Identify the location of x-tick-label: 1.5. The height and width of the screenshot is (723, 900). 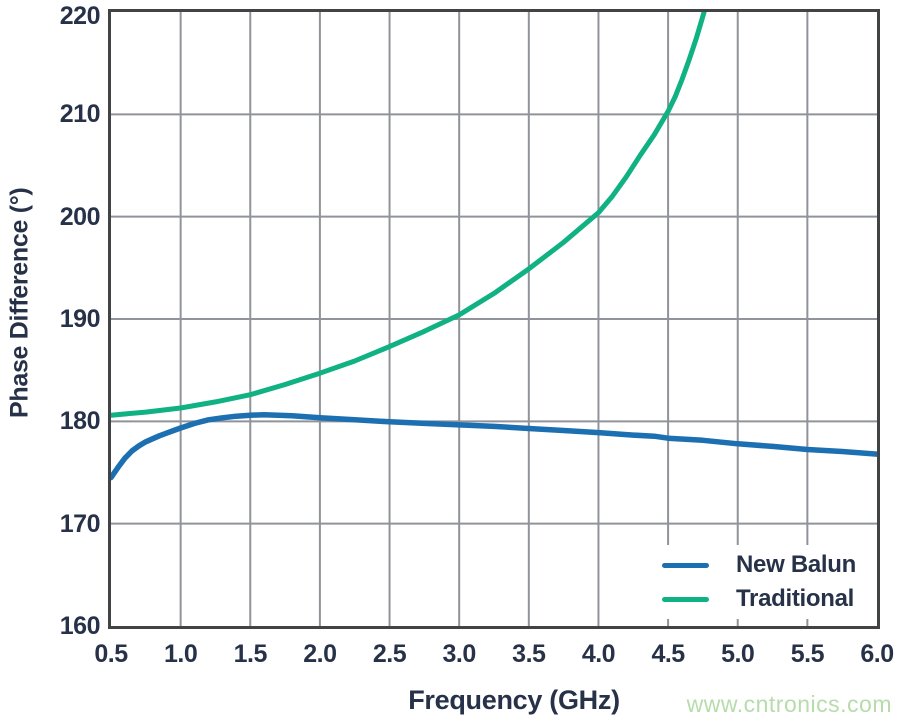
(250, 654).